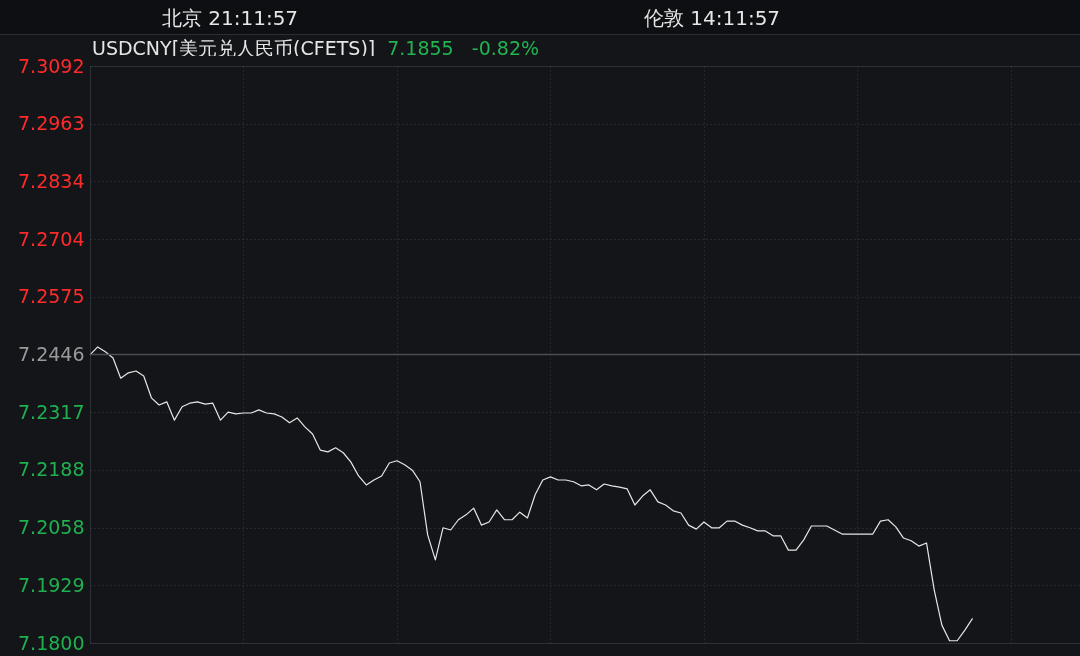  I want to click on y-tick-label: 7.2704, so click(51, 238).